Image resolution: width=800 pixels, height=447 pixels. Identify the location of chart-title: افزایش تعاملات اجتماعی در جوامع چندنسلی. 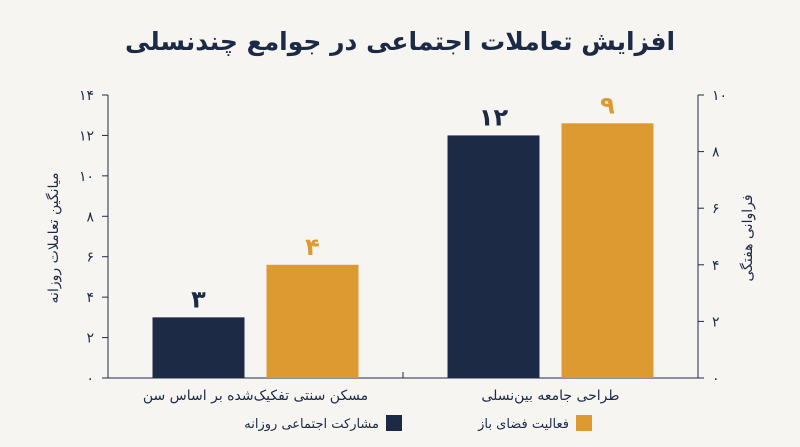
(400, 42).